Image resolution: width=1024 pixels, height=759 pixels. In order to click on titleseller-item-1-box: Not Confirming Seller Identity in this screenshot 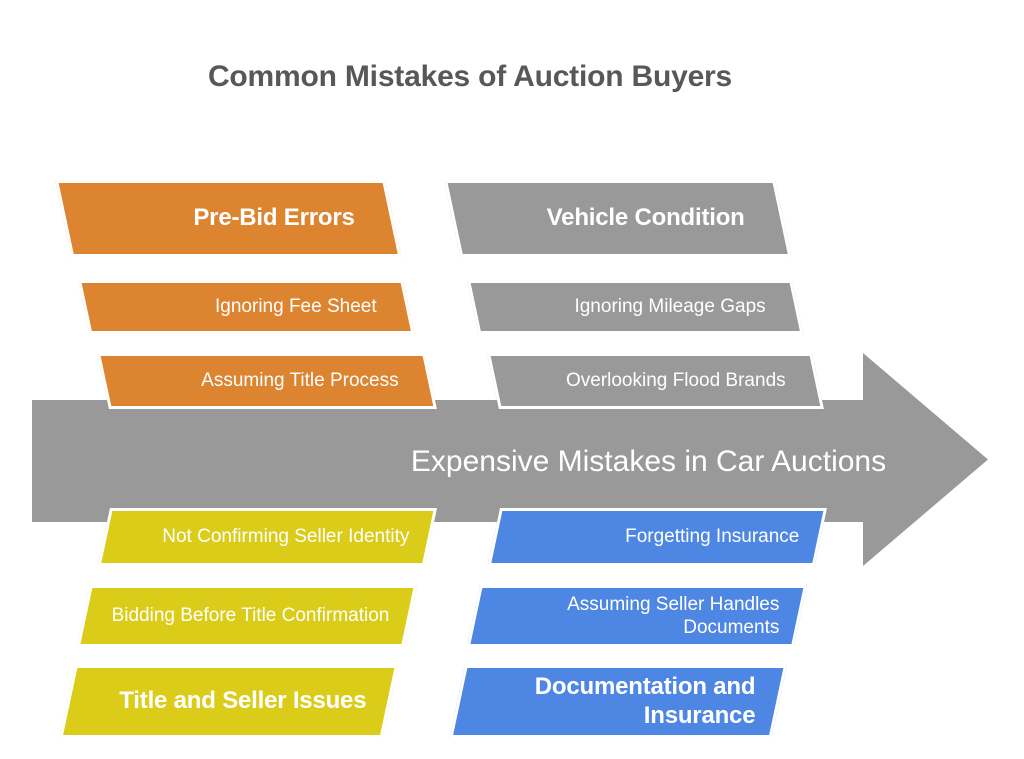, I will do `click(267, 537)`.